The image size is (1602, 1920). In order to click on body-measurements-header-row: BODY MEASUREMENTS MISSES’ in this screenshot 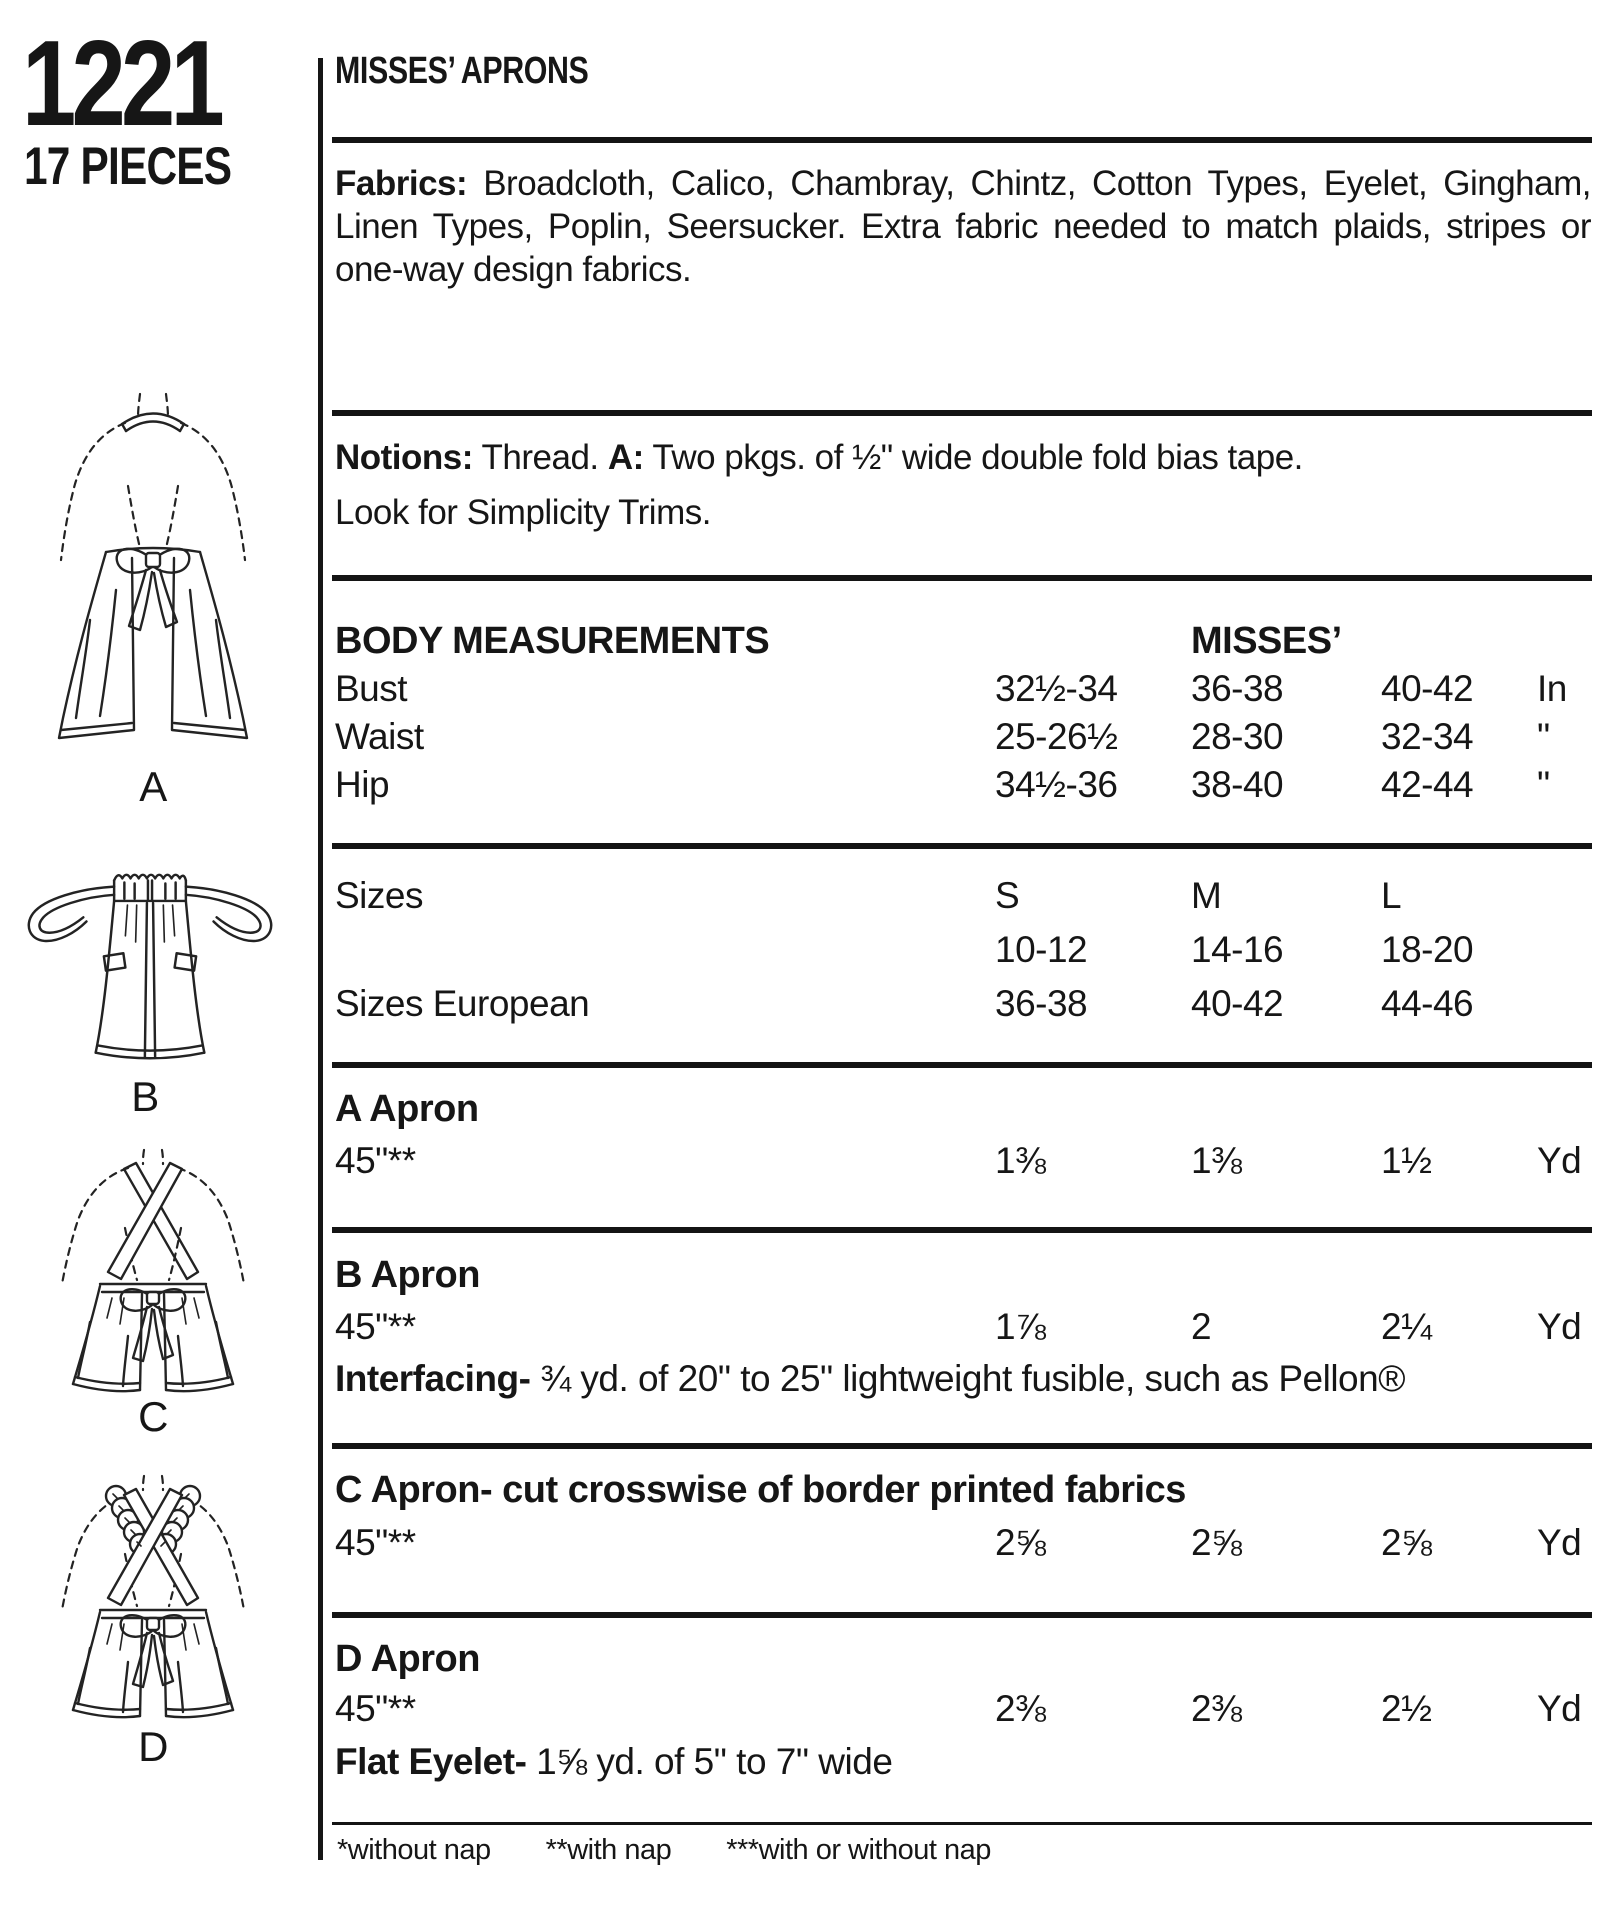, I will do `click(963, 644)`.